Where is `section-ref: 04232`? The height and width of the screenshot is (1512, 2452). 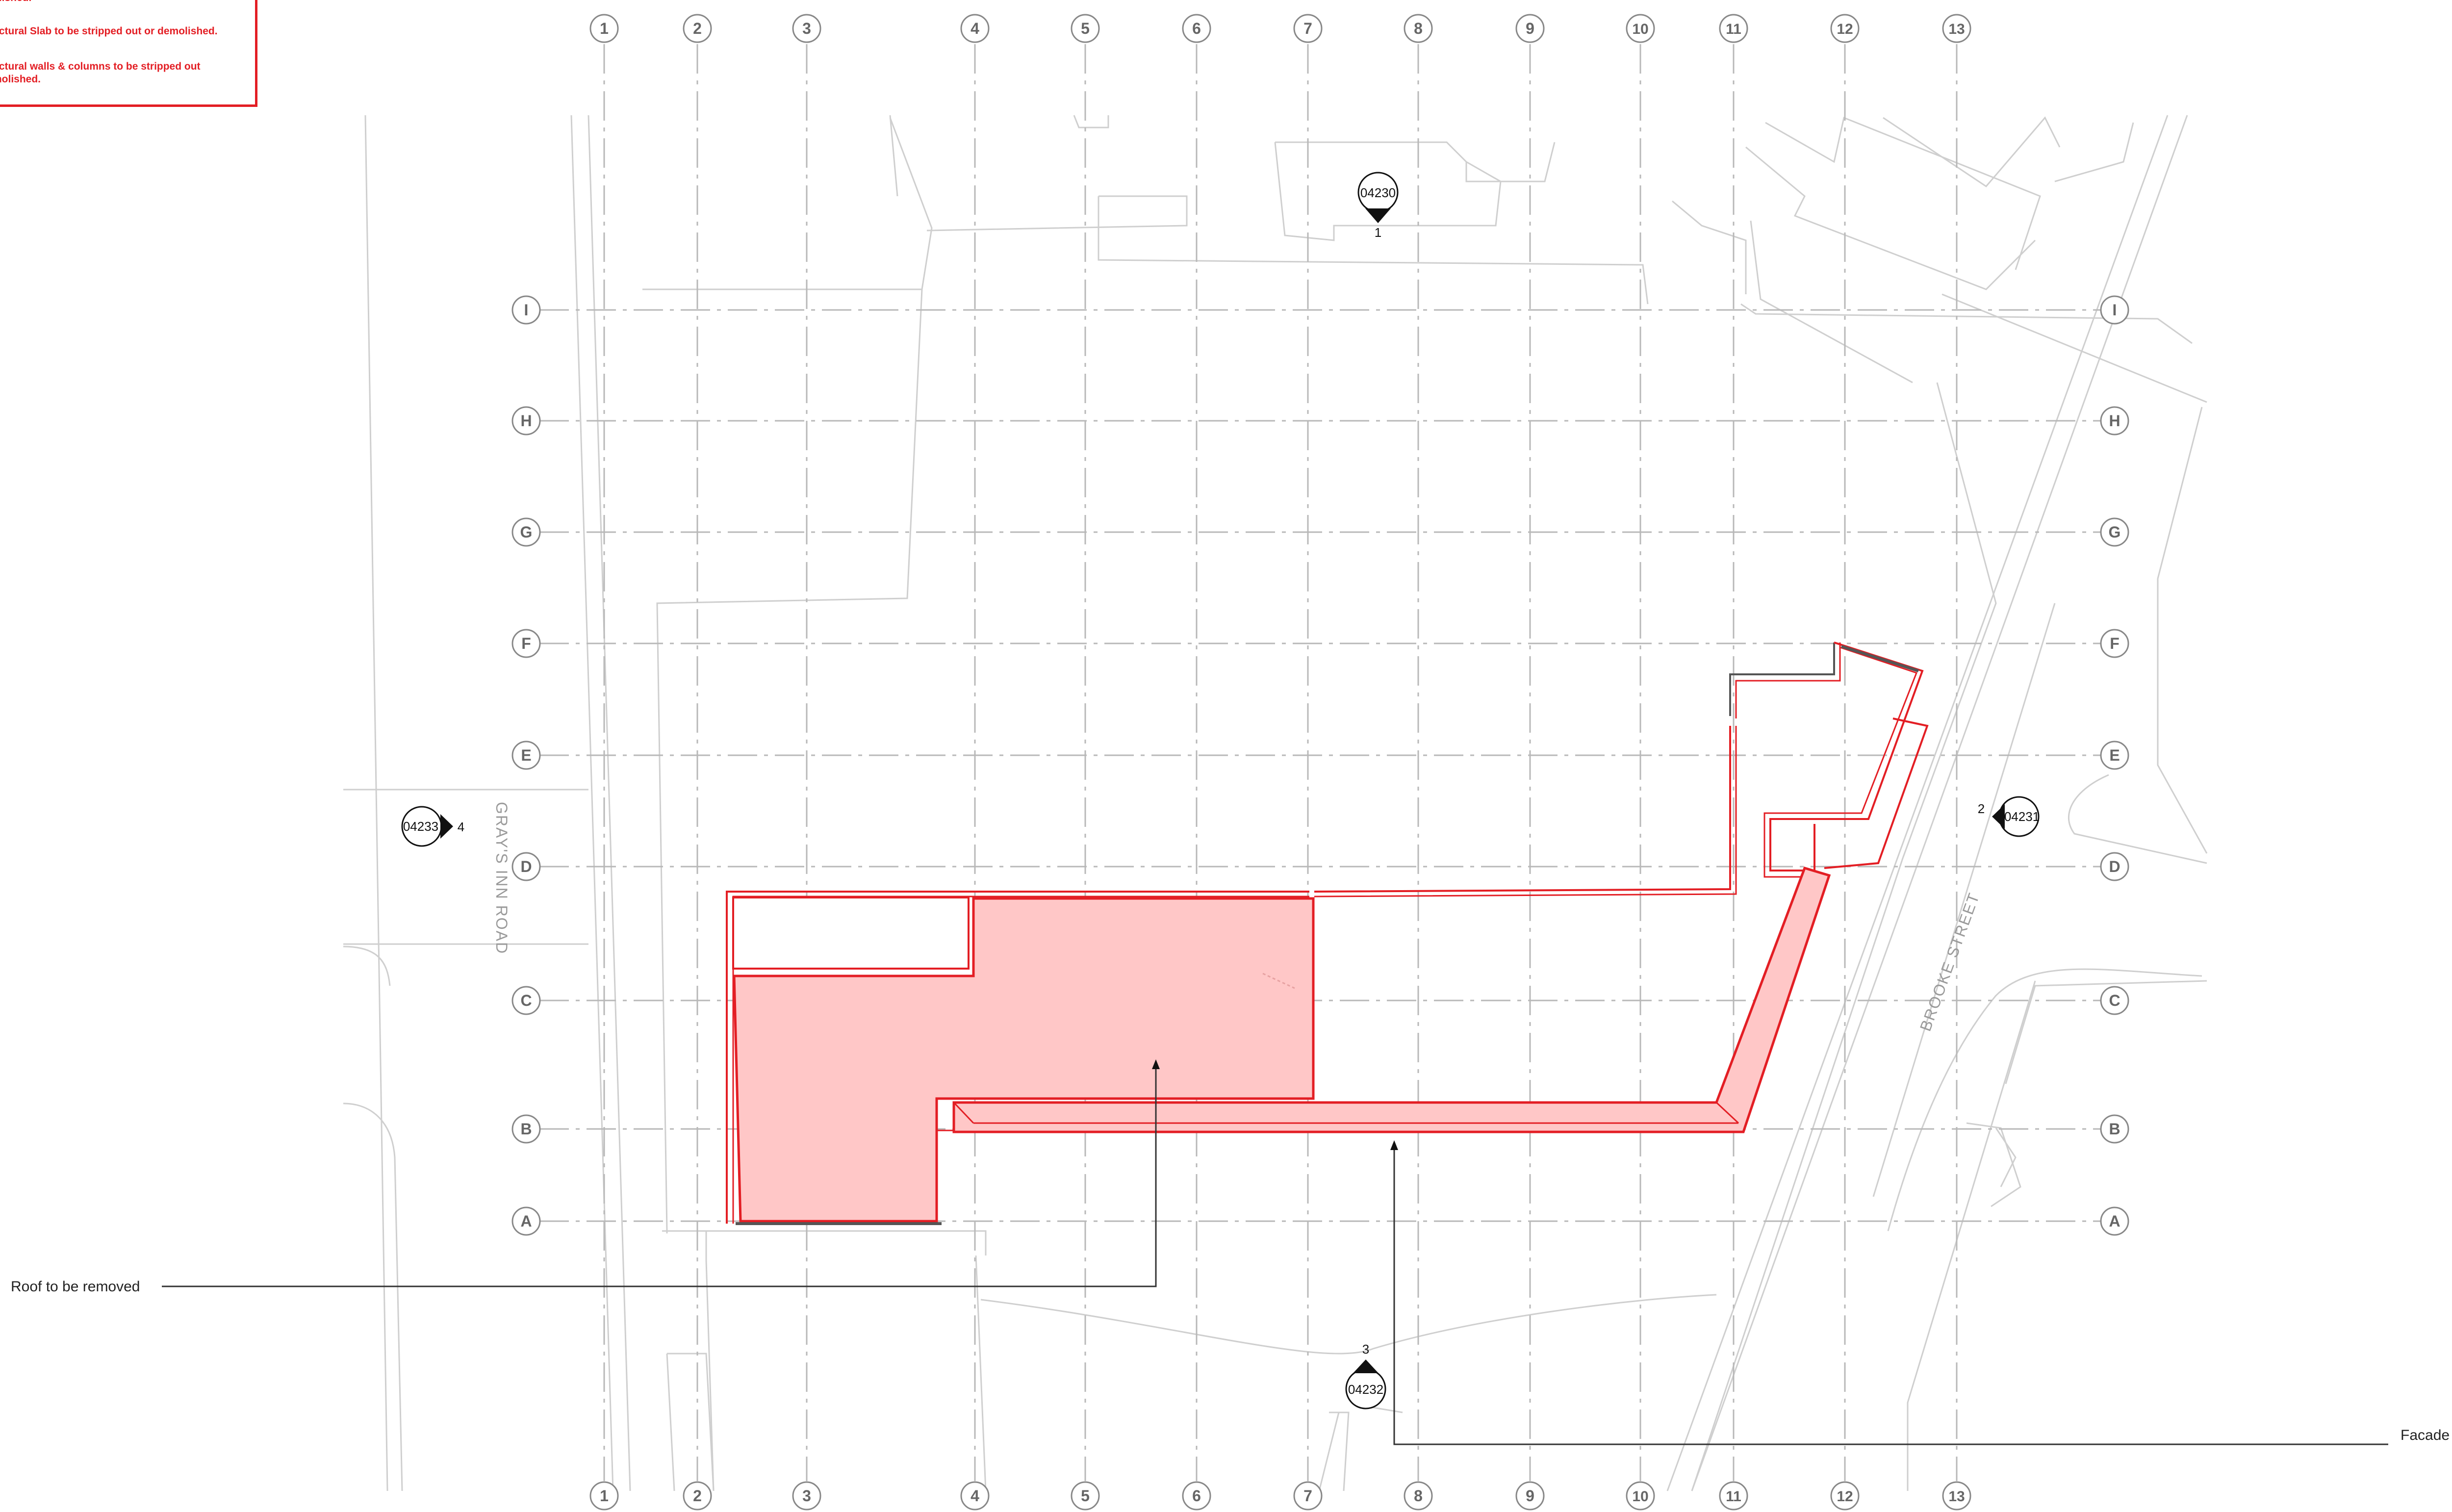
section-ref: 04232 is located at coordinates (1365, 1390).